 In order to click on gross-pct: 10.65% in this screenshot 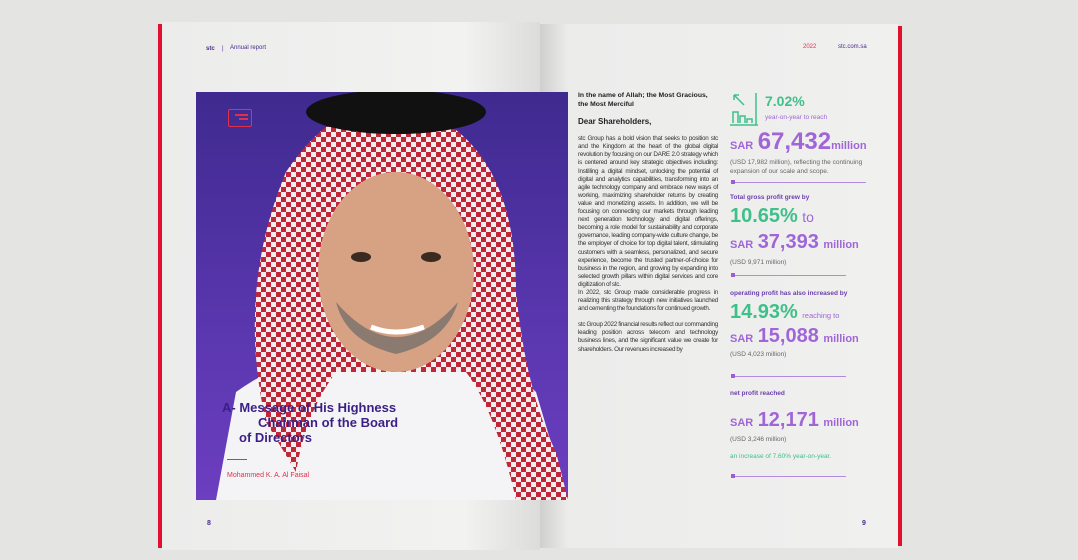, I will do `click(764, 216)`.